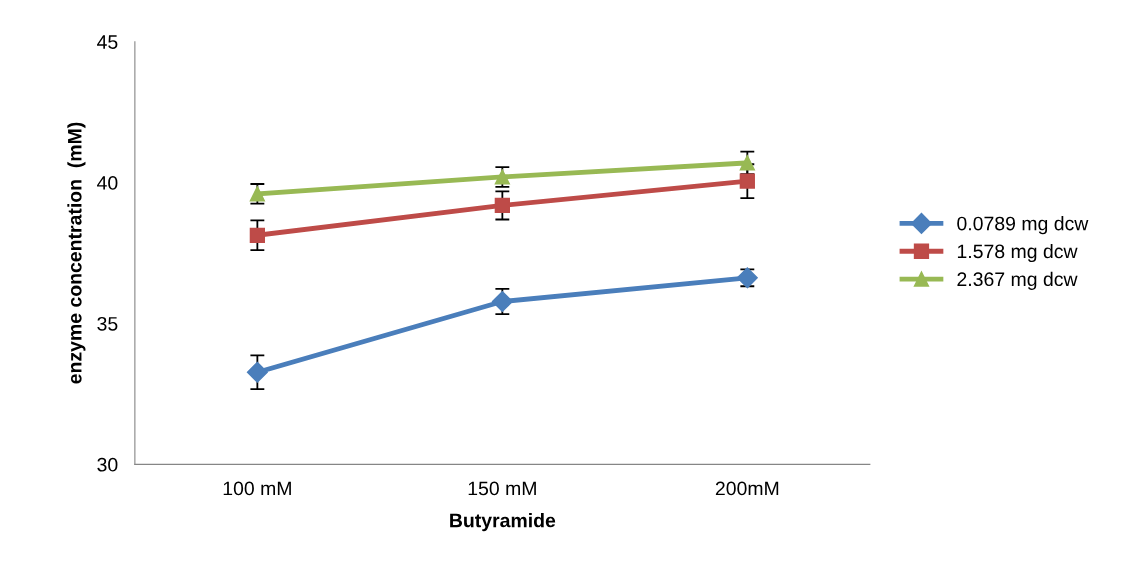  Describe the element at coordinates (107, 464) in the screenshot. I see `y-tick-label: 30` at that location.